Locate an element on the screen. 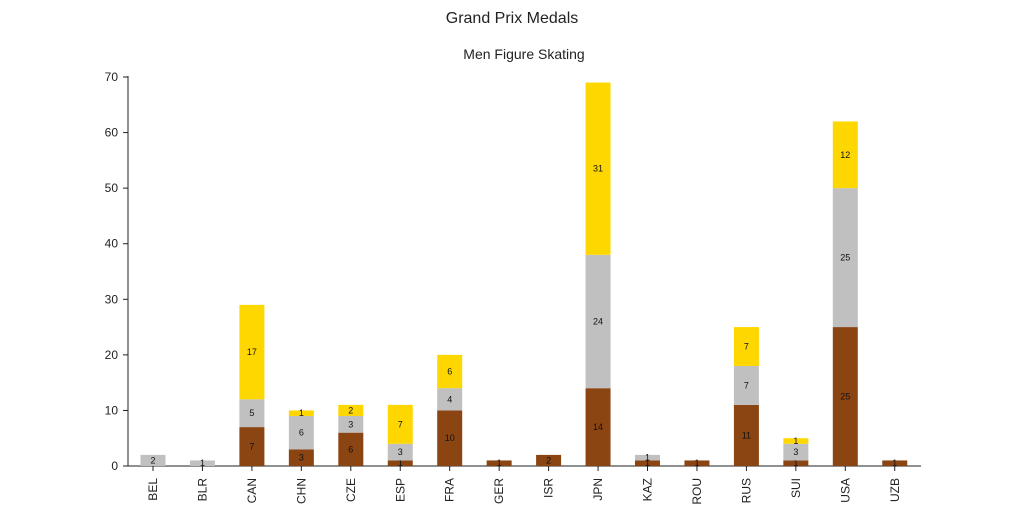 The width and height of the screenshot is (1024, 524). data-label-silver-sui: 3 is located at coordinates (795, 452).